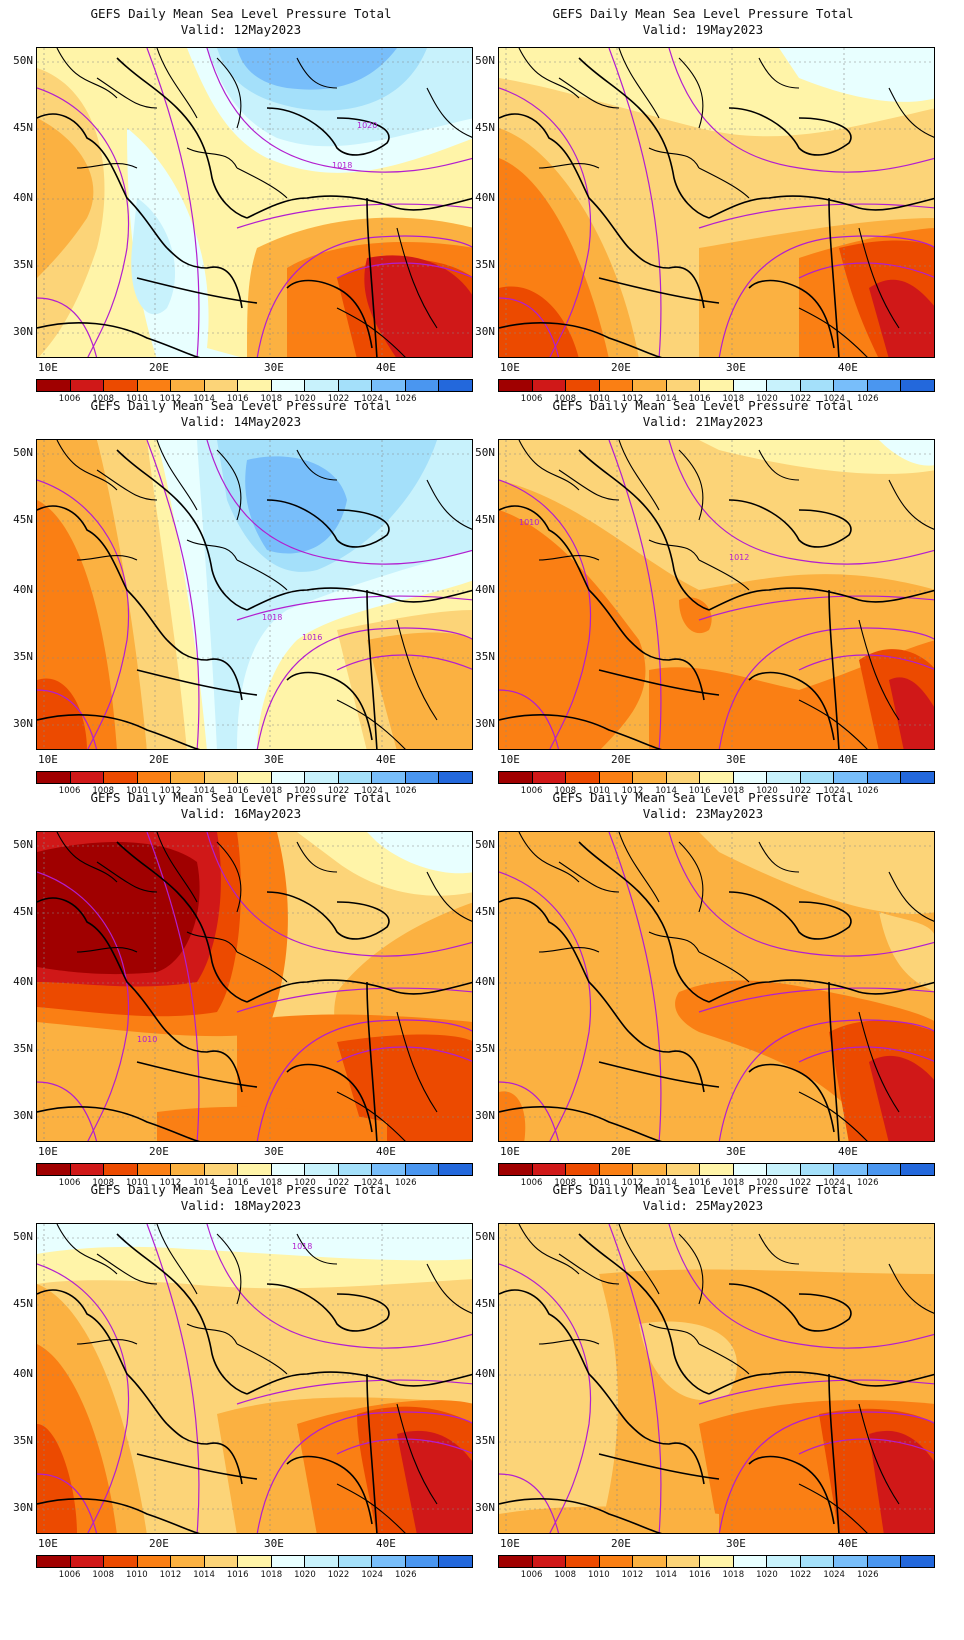  What do you see at coordinates (703, 1205) in the screenshot?
I see `panel-valid-date: Valid: 25May2023` at bounding box center [703, 1205].